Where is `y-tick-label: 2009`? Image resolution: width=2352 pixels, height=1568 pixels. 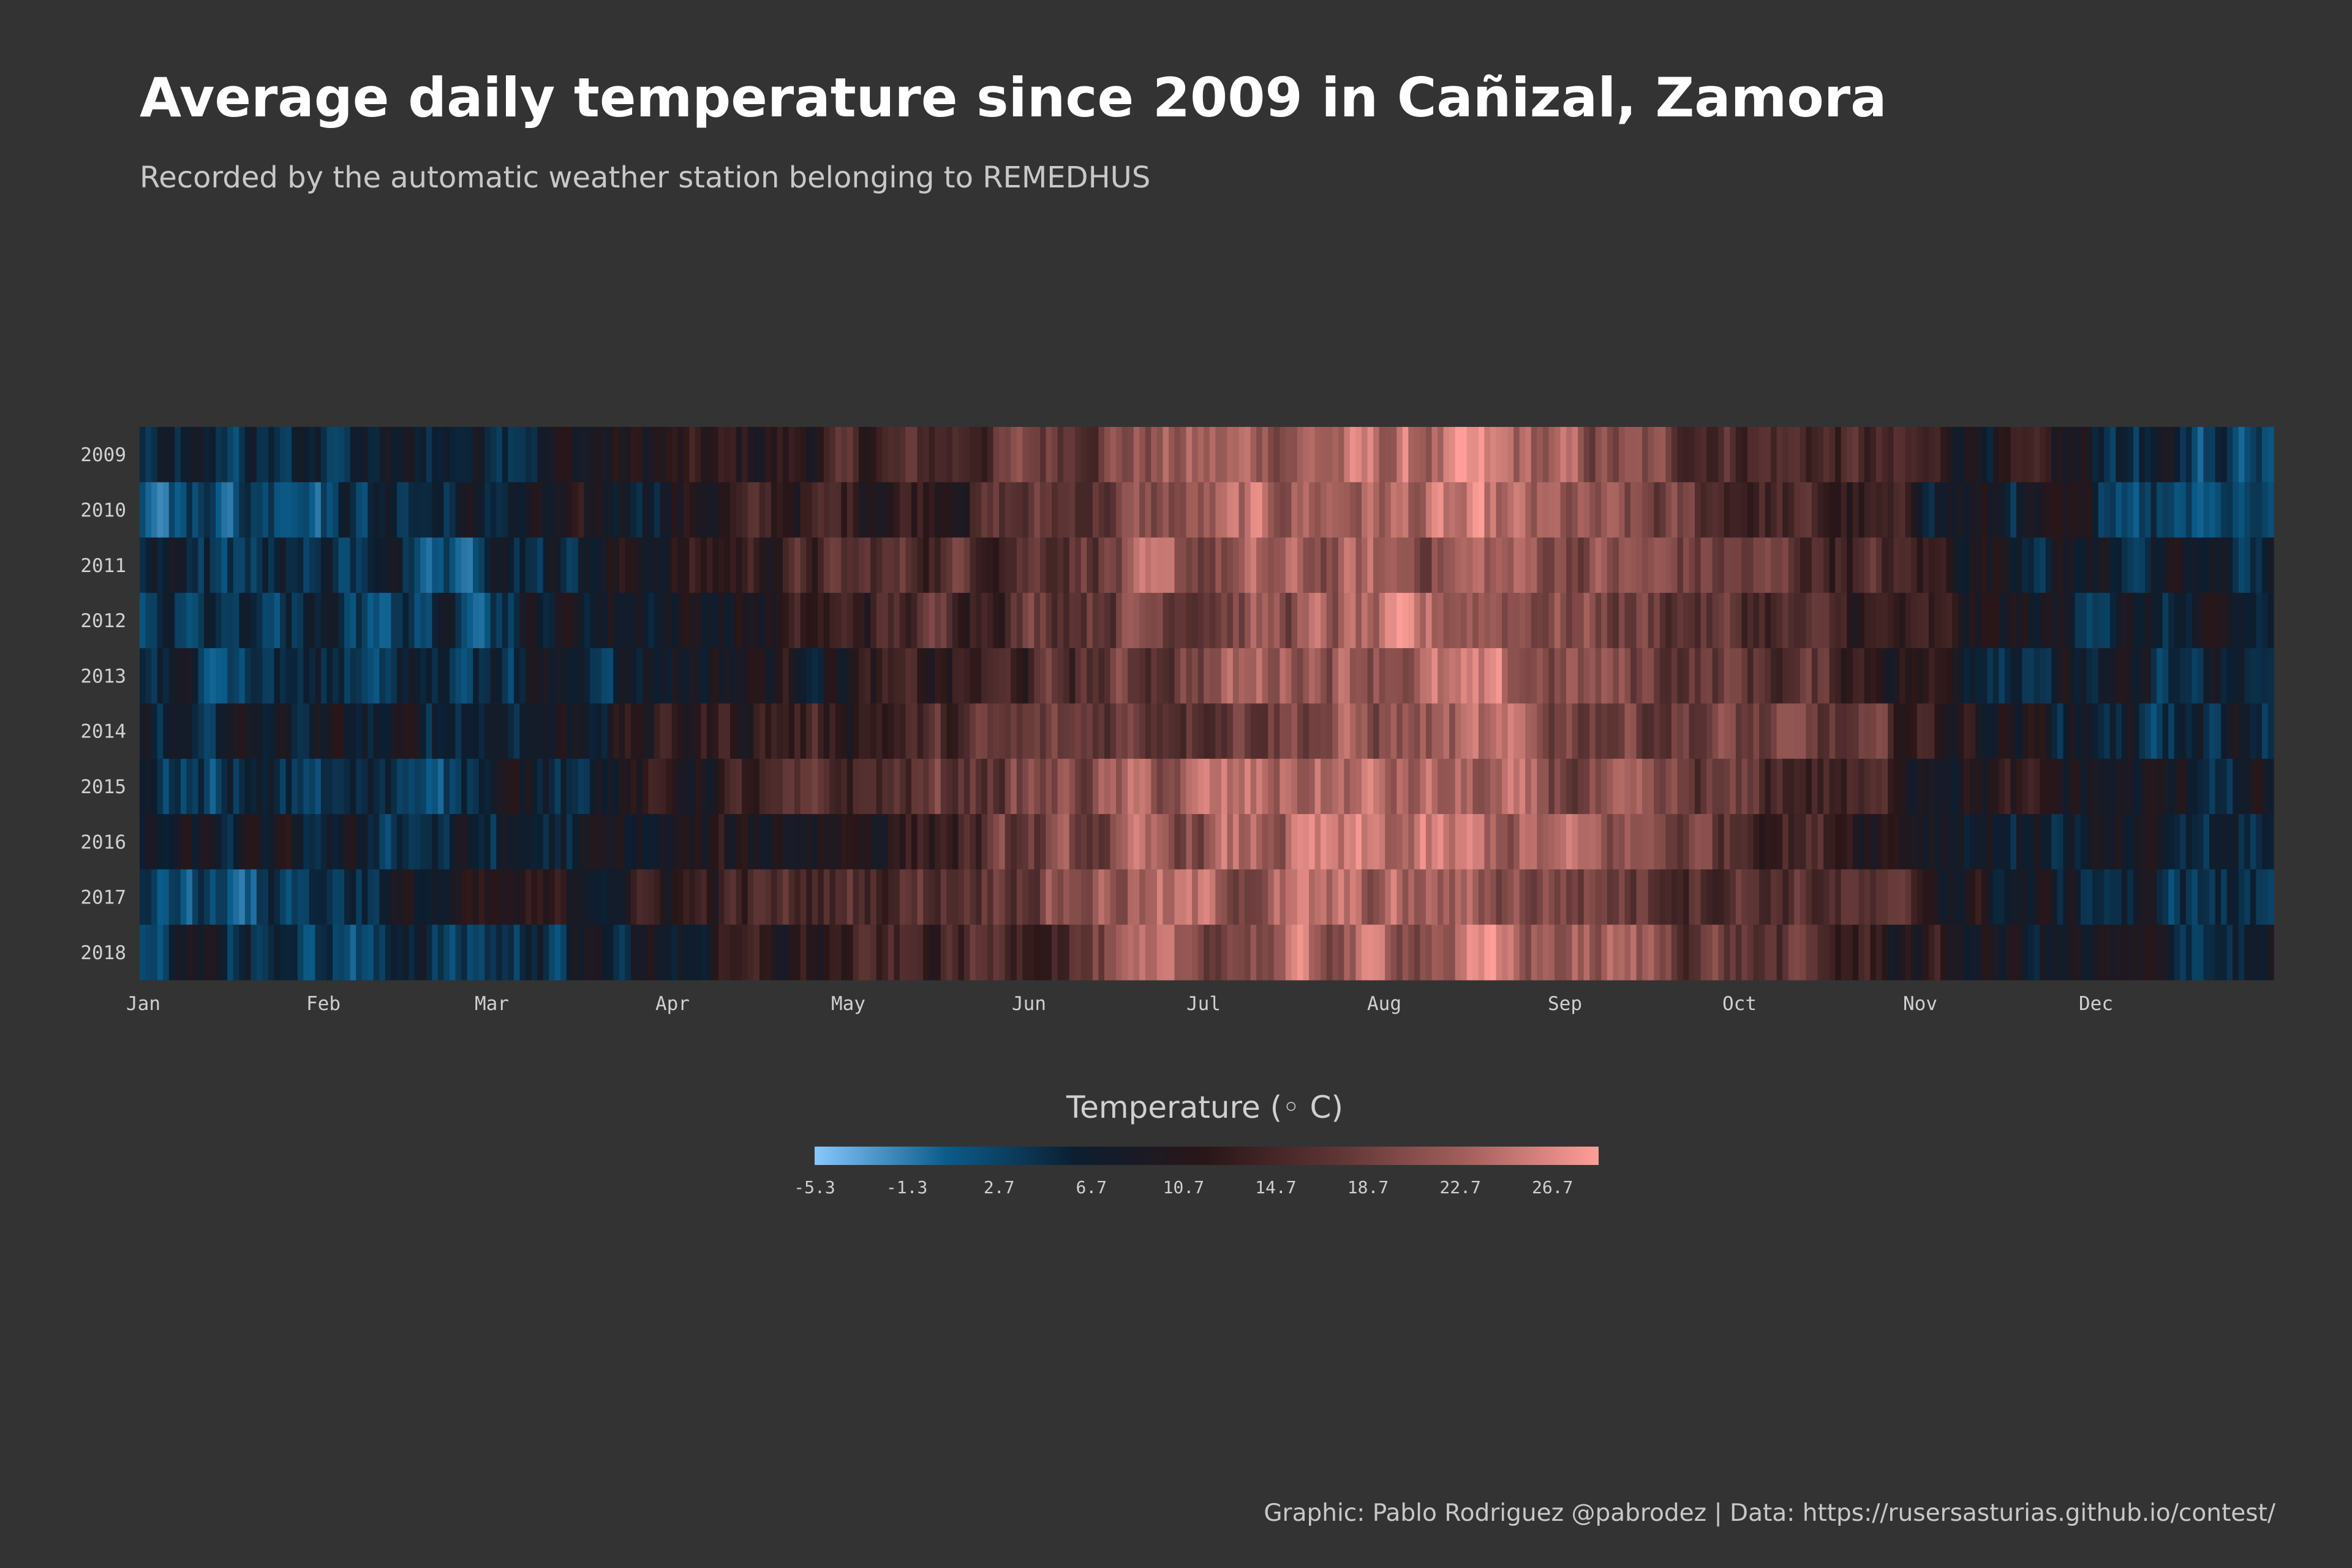
y-tick-label: 2009 is located at coordinates (103, 455).